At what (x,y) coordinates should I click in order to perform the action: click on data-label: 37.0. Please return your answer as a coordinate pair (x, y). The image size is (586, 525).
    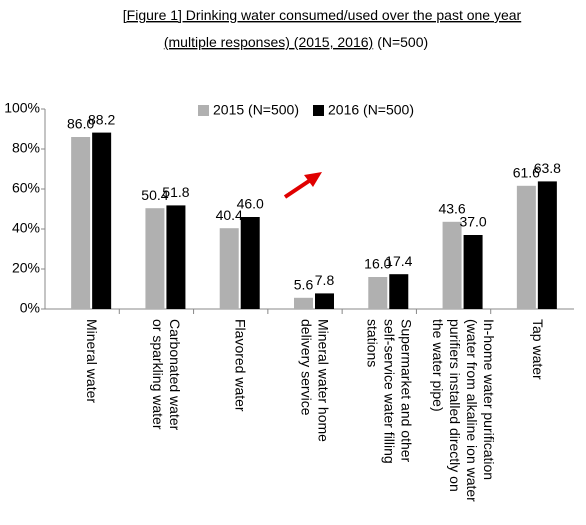
    Looking at the image, I should click on (472, 222).